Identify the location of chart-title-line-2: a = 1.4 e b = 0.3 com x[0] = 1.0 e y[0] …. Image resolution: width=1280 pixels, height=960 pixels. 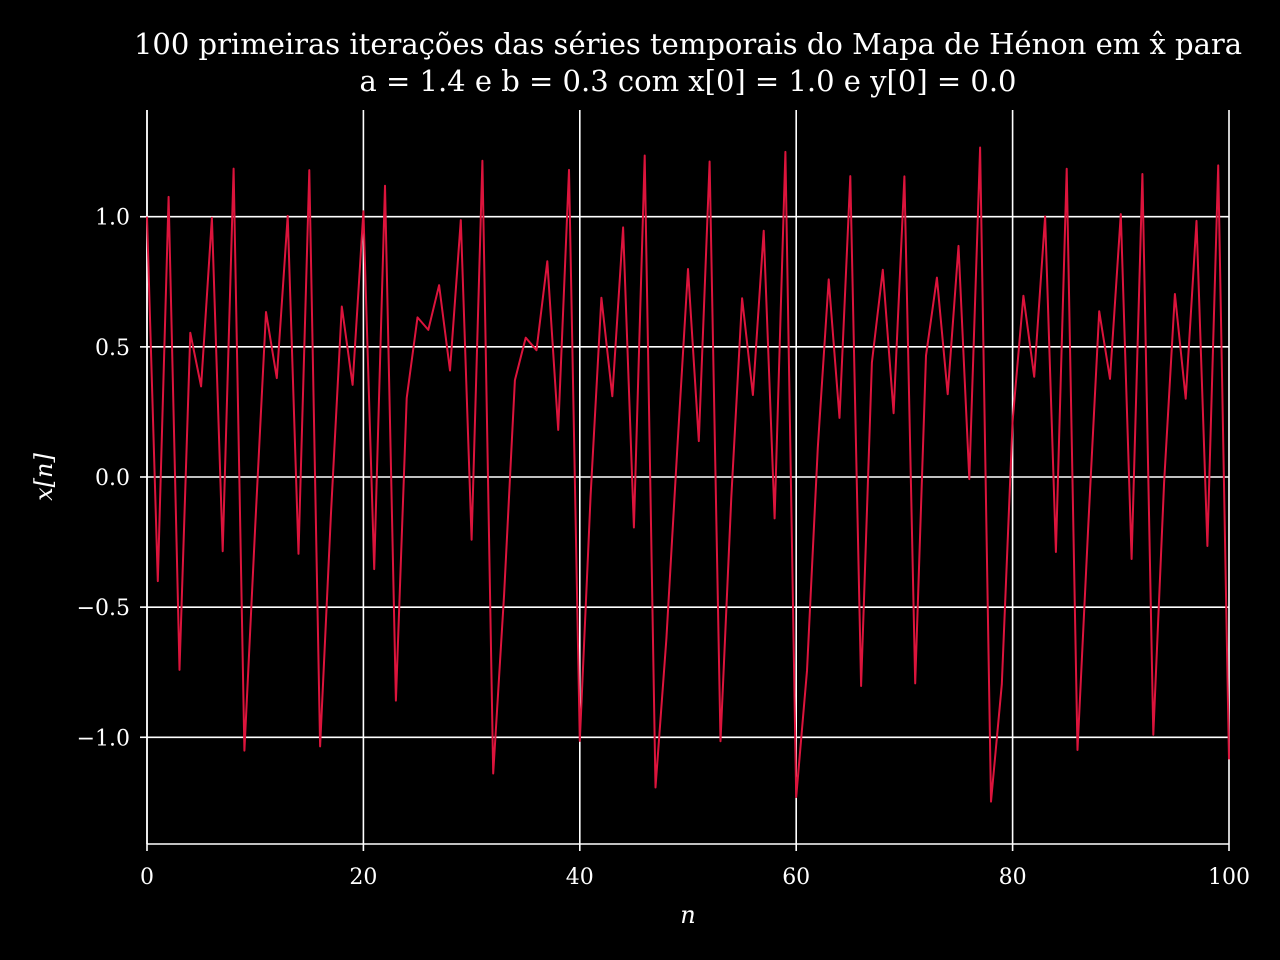
(687, 81).